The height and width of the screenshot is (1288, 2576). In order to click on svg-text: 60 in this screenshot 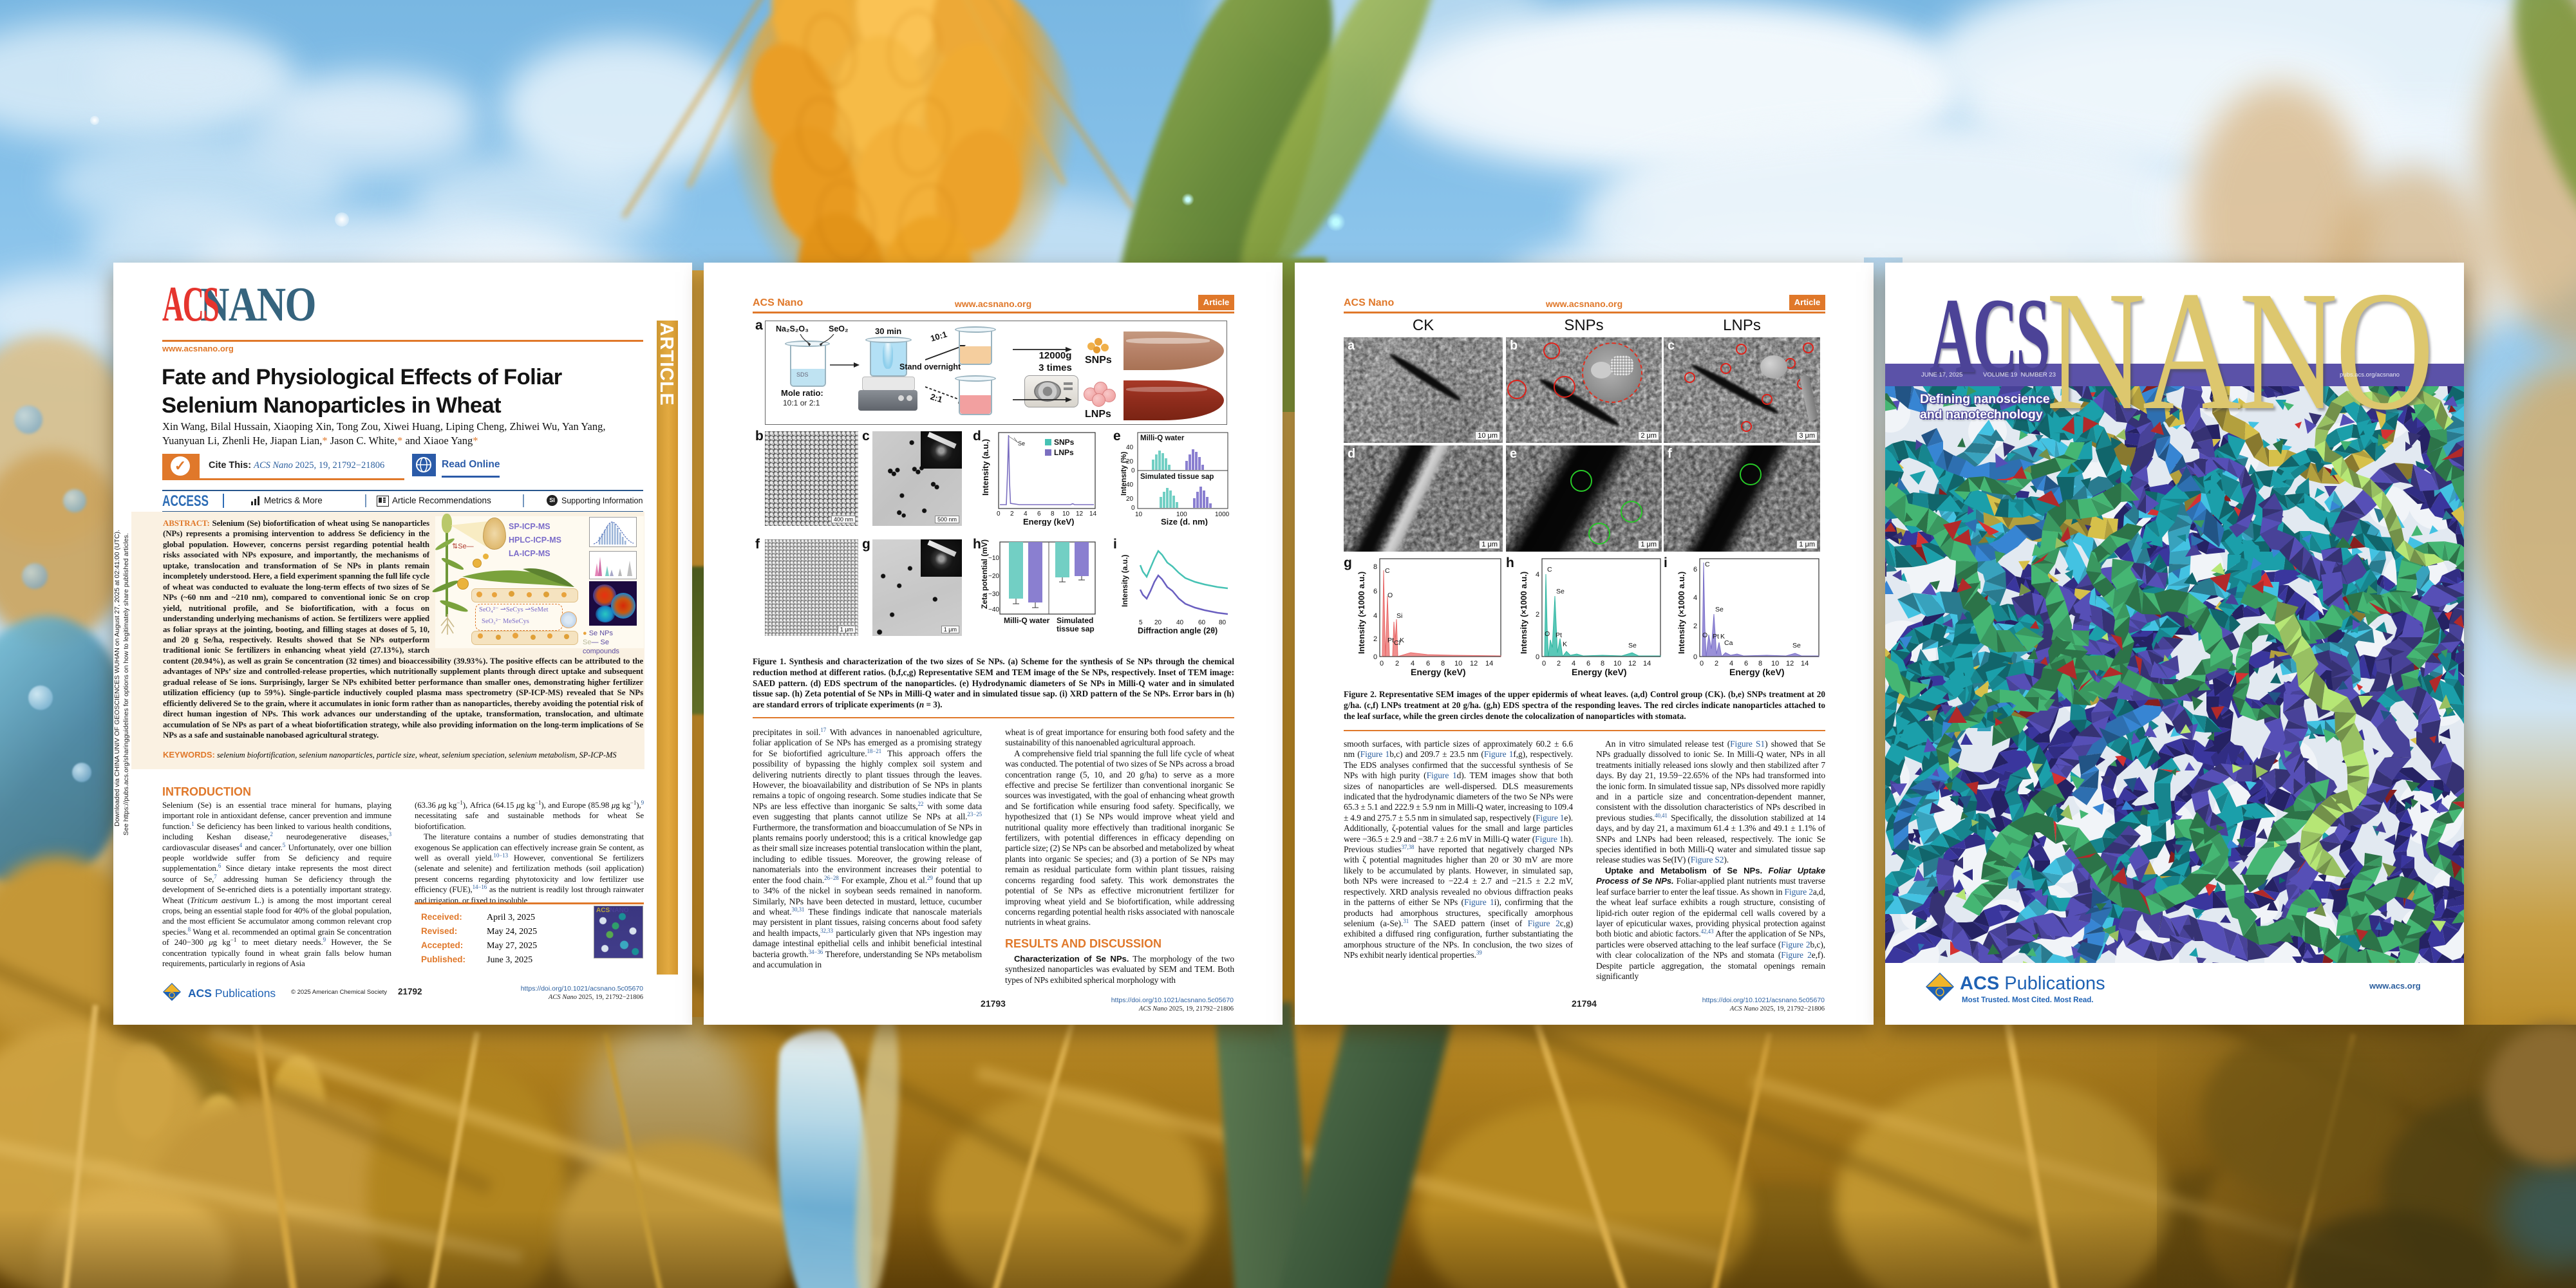, I will do `click(1202, 622)`.